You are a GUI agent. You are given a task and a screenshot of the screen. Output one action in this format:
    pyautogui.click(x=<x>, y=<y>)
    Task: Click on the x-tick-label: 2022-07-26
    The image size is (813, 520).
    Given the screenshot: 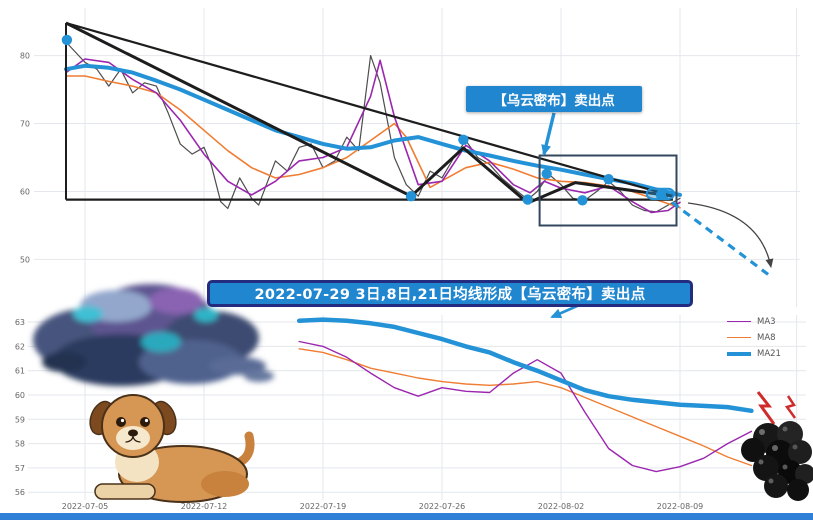 What is the action you would take?
    pyautogui.click(x=442, y=506)
    